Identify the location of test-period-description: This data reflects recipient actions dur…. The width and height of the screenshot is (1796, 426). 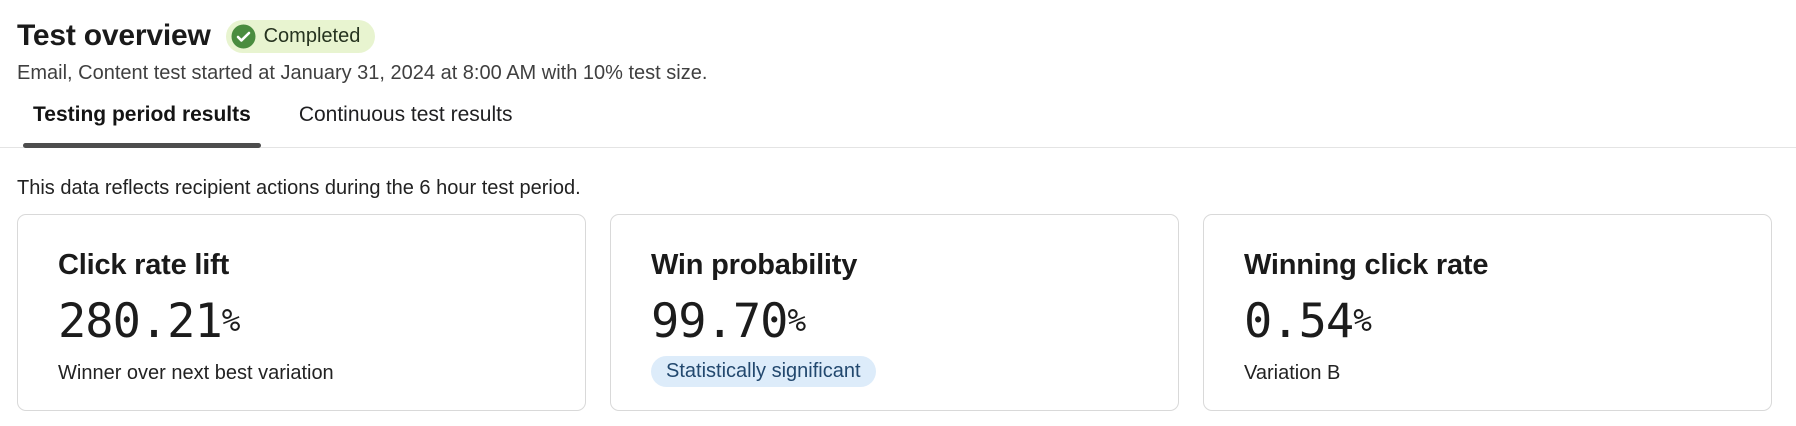
(299, 188).